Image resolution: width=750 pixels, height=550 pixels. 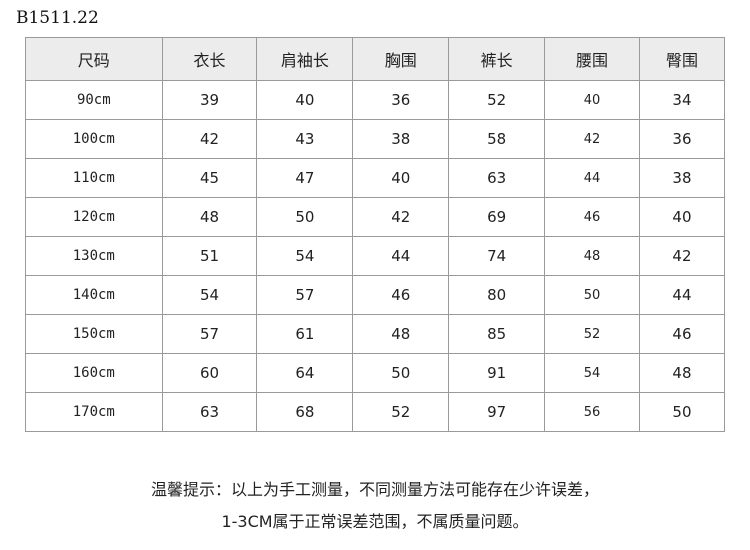 I want to click on product-code: B1511.22, so click(x=57, y=18).